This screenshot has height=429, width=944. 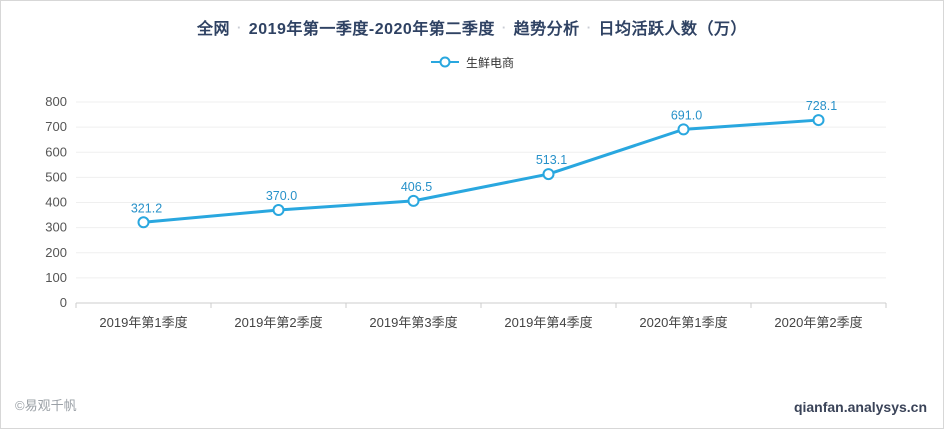 I want to click on chart-title: 全网 · 2019年第一季度-2020年第二季度 · 趋势分析 · 日均活跃人数（万）, so click(x=472, y=27).